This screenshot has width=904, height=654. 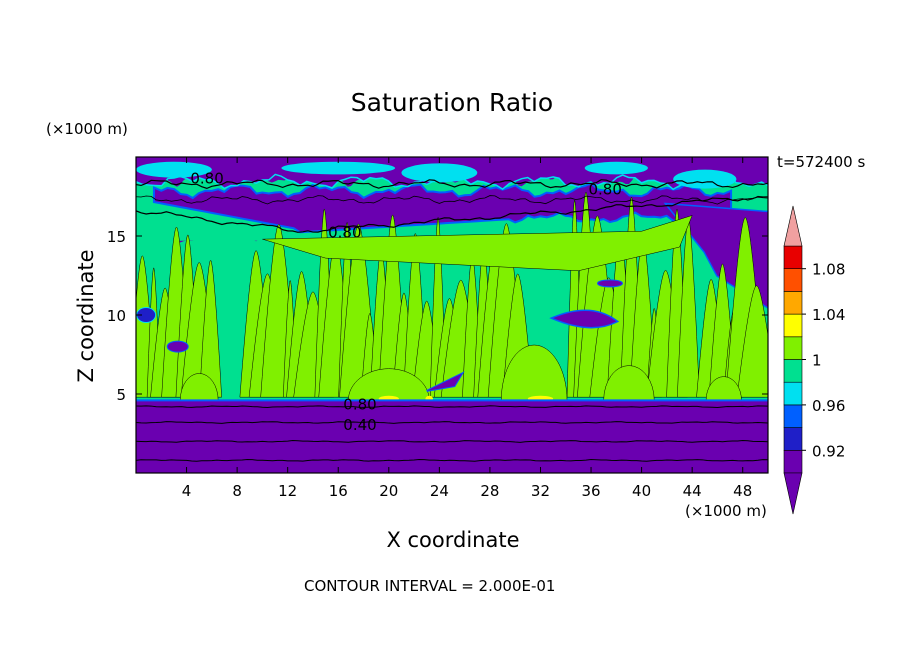 What do you see at coordinates (828, 315) in the screenshot?
I see `colorbar-label: 1.04` at bounding box center [828, 315].